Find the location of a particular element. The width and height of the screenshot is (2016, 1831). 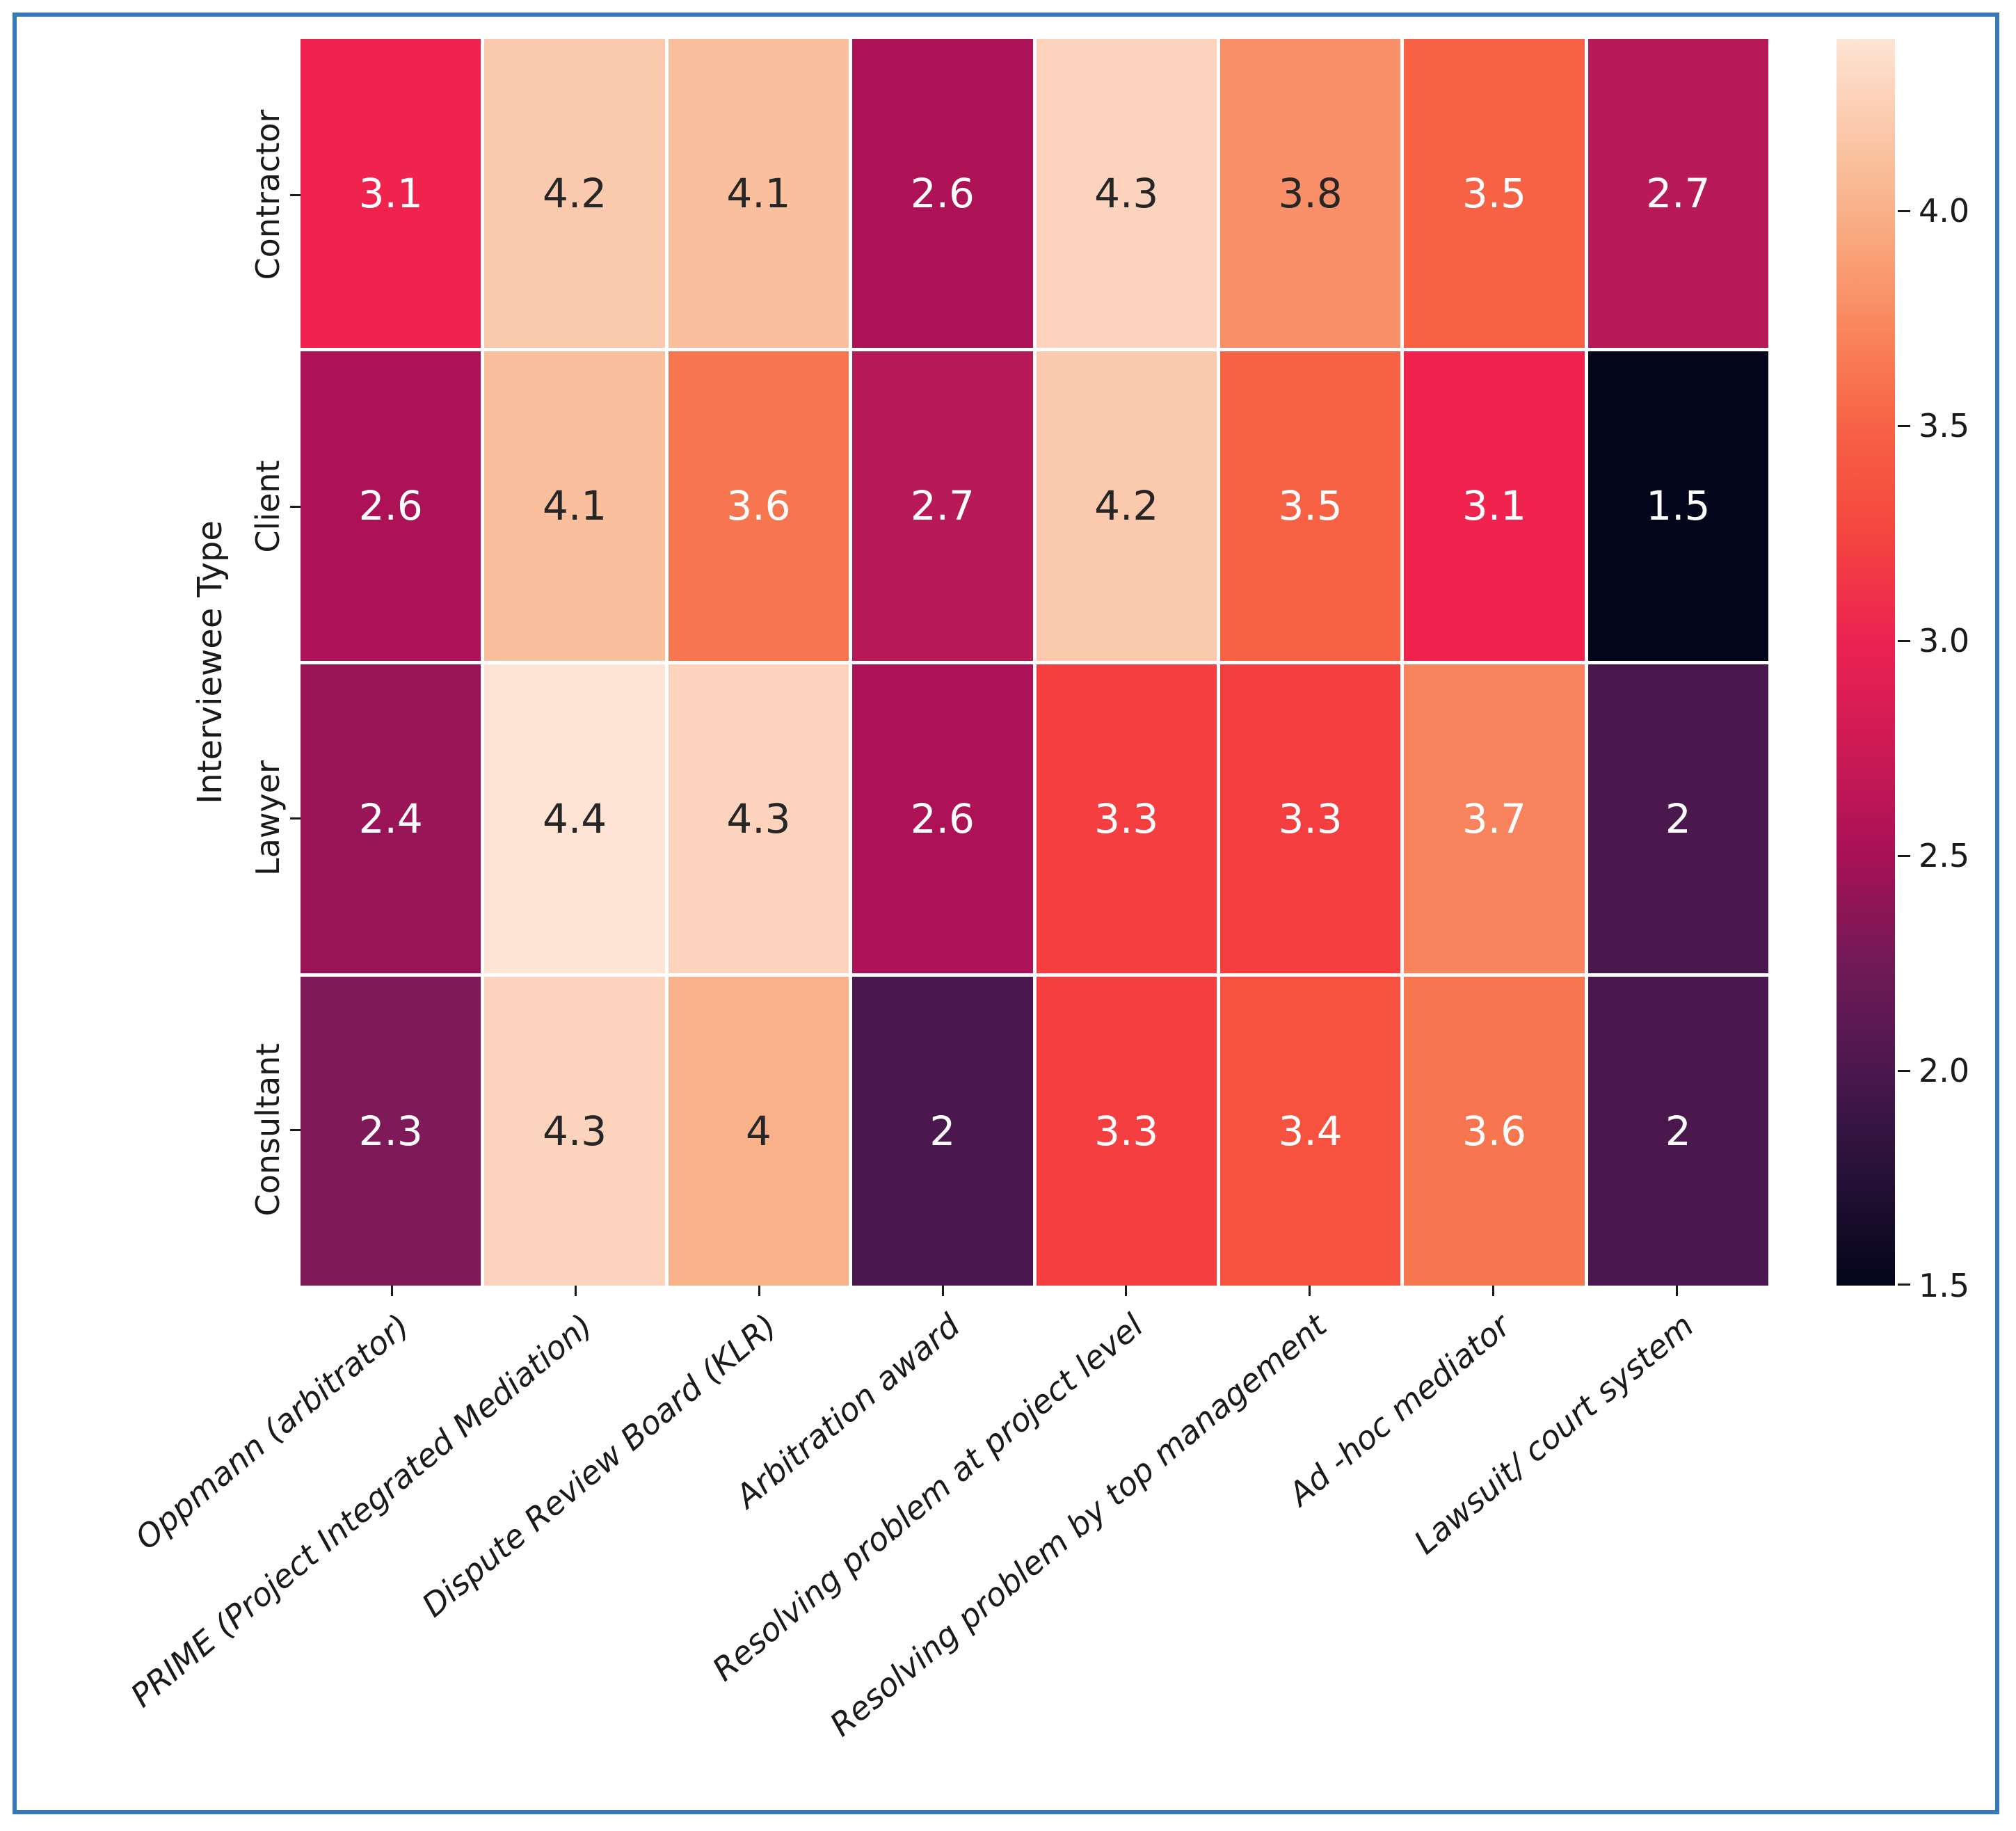

cell-value: 2.4 is located at coordinates (390, 818).